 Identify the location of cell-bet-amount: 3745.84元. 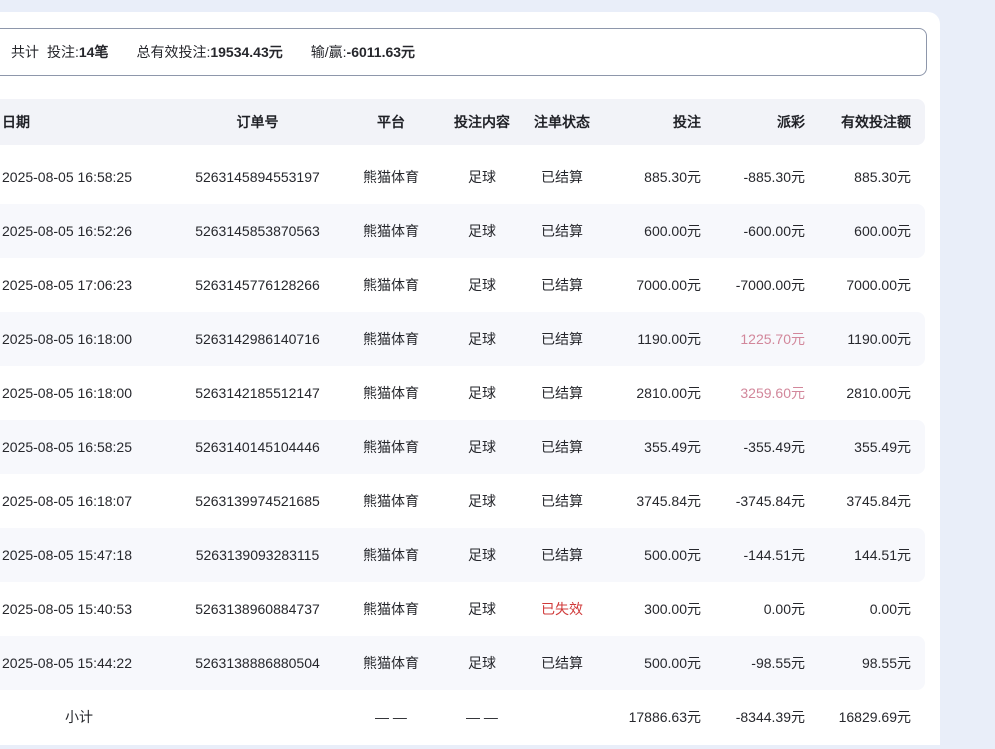
(668, 501).